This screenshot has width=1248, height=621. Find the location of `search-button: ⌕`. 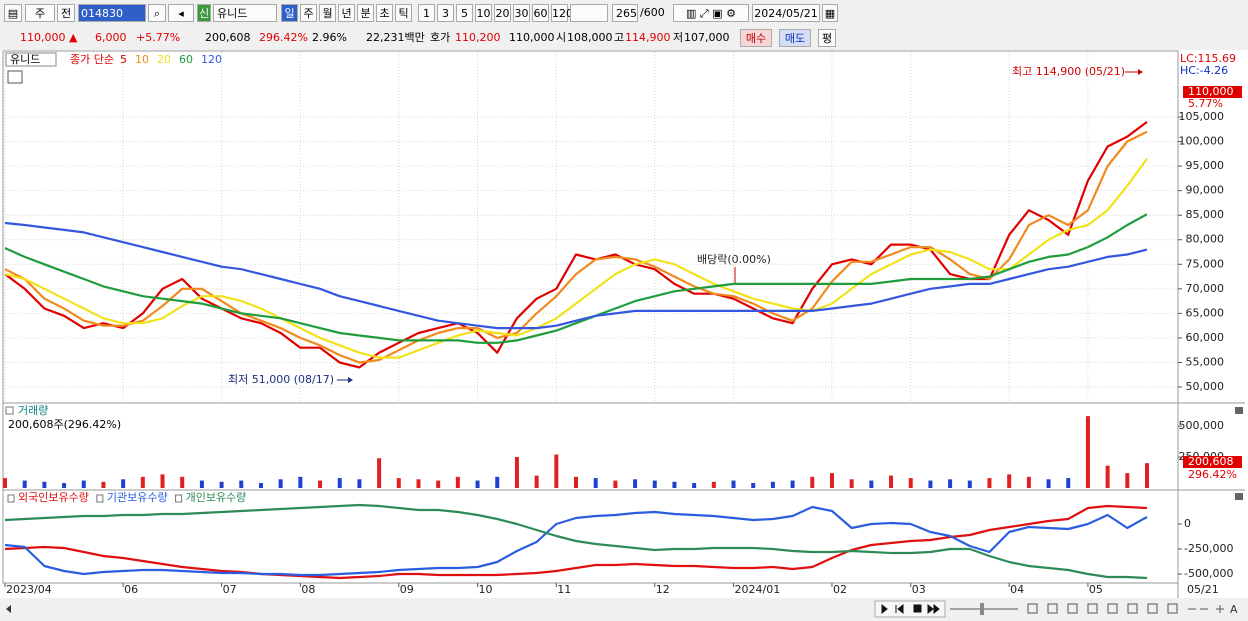

search-button: ⌕ is located at coordinates (157, 13).